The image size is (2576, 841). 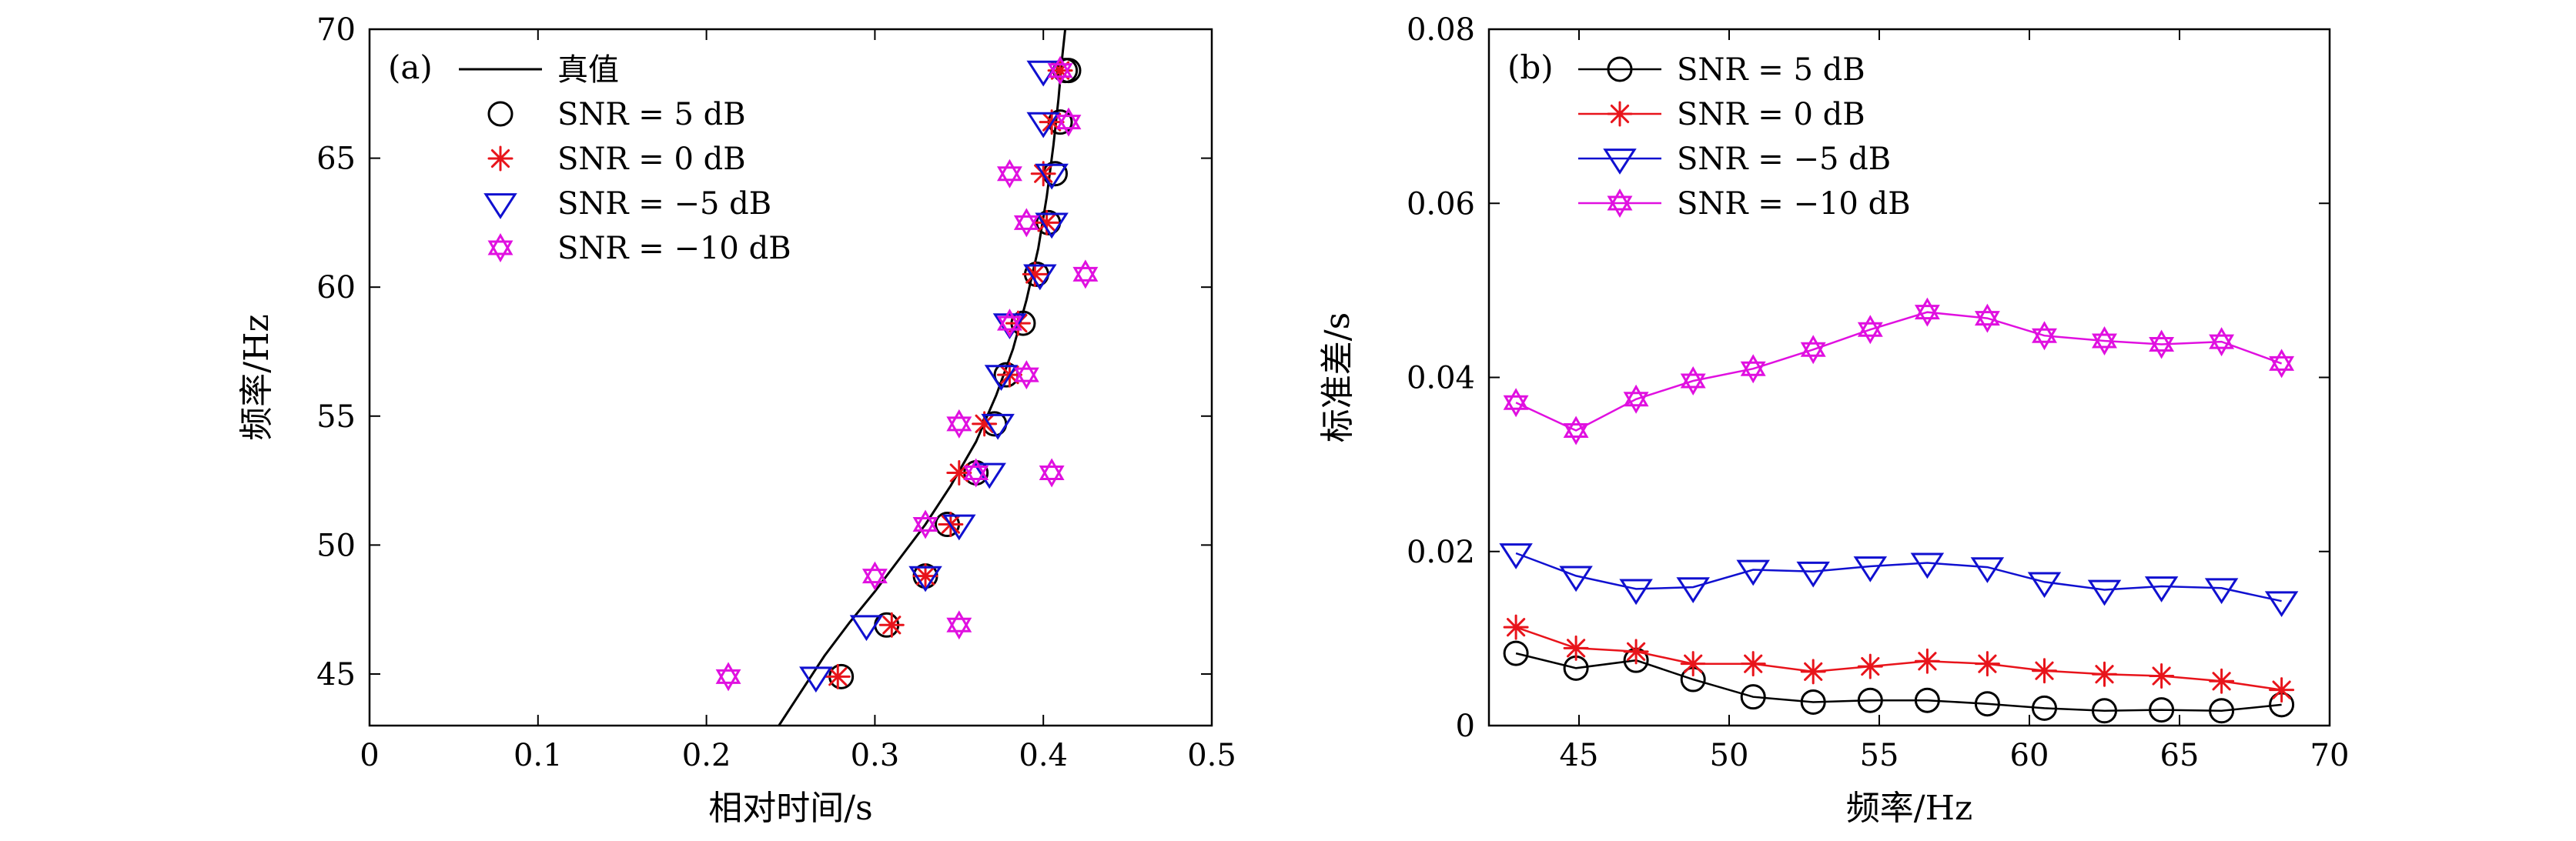 I want to click on y-axis-label: 频率/Hz, so click(x=256, y=377).